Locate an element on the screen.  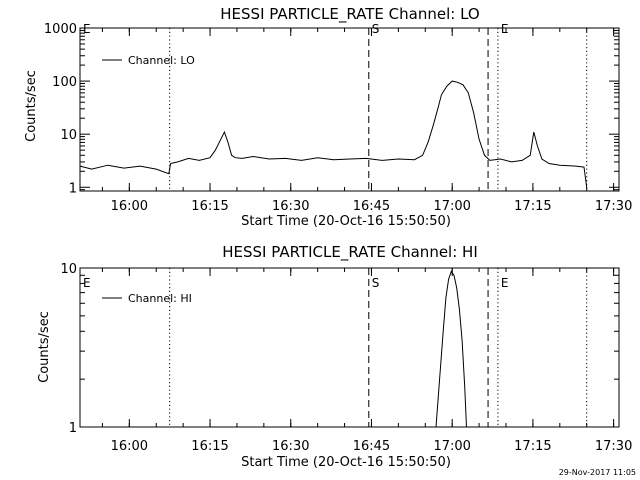
timestamp-footer: 29-Nov-2017 11:05 is located at coordinates (597, 472).